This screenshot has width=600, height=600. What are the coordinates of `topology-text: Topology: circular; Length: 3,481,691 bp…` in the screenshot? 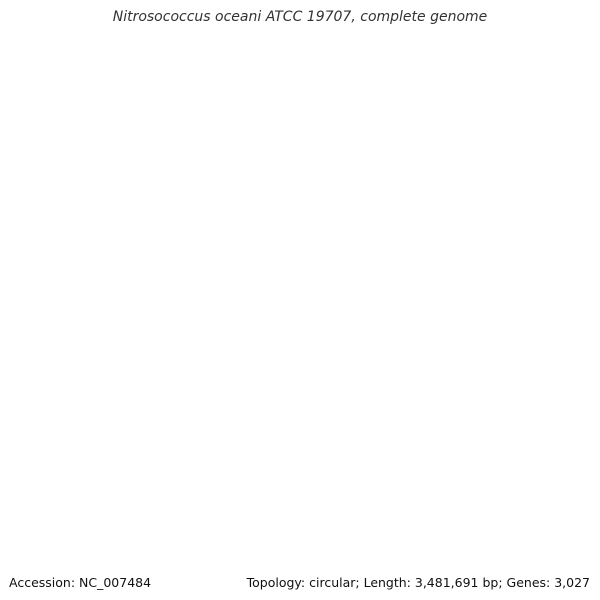 It's located at (418, 582).